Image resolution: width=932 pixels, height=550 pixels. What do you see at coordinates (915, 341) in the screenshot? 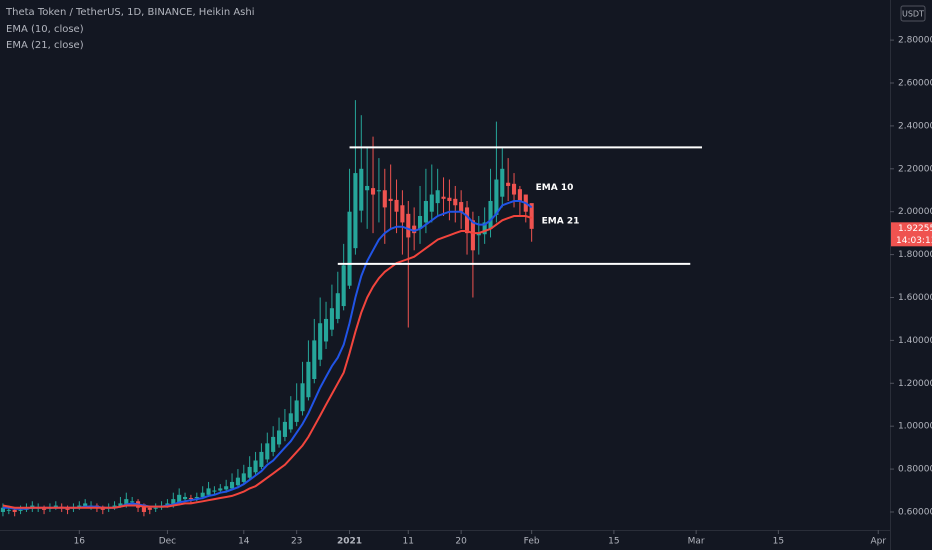
I see `y-tick-label: 1.40000` at bounding box center [915, 341].